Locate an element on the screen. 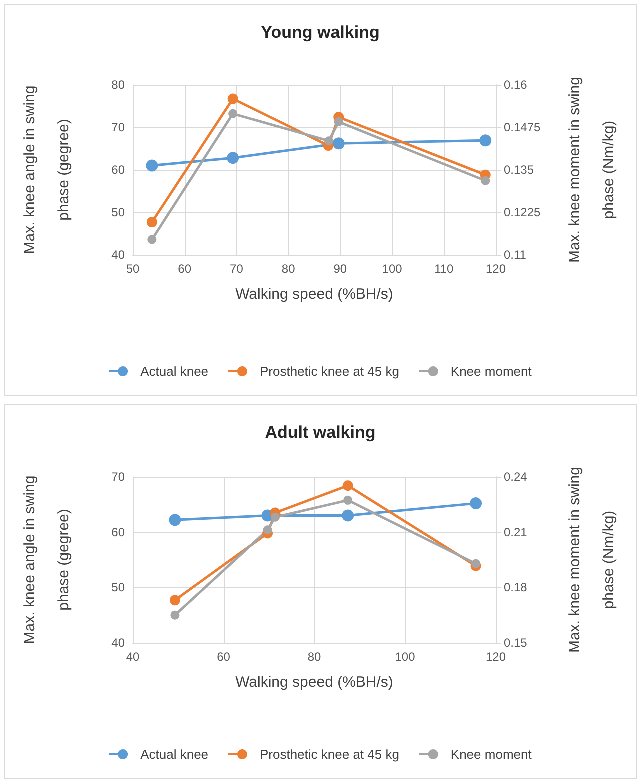 The height and width of the screenshot is (783, 643). chart-title: Adult walking is located at coordinates (320, 432).